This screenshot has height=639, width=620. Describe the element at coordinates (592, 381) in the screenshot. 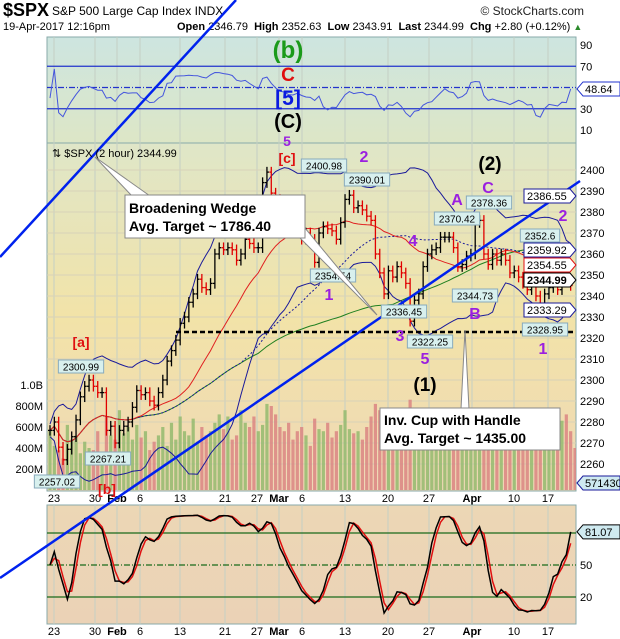

I see `price-tick-label: 2300` at that location.